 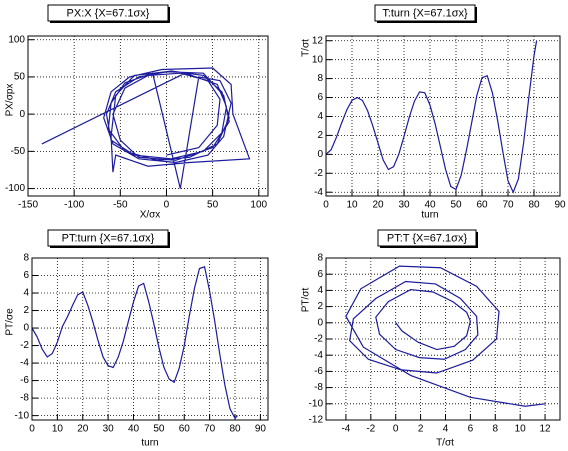 What do you see at coordinates (120, 205) in the screenshot?
I see `x-tick-label: -50` at bounding box center [120, 205].